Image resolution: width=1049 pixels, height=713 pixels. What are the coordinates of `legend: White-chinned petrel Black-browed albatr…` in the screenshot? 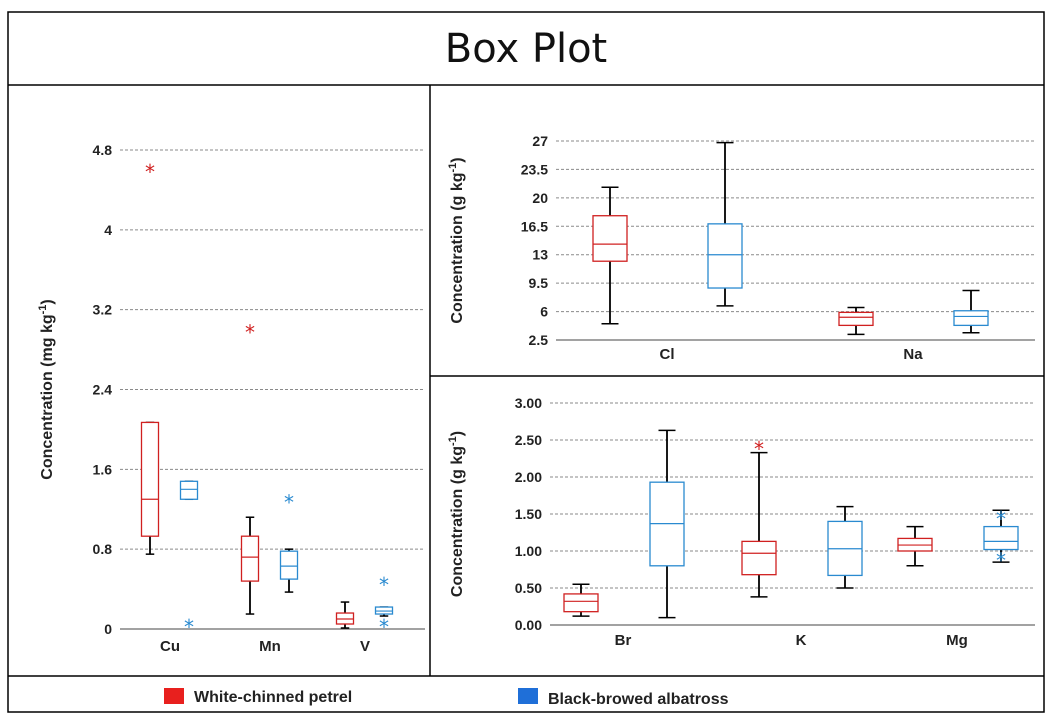 It's located at (446, 698).